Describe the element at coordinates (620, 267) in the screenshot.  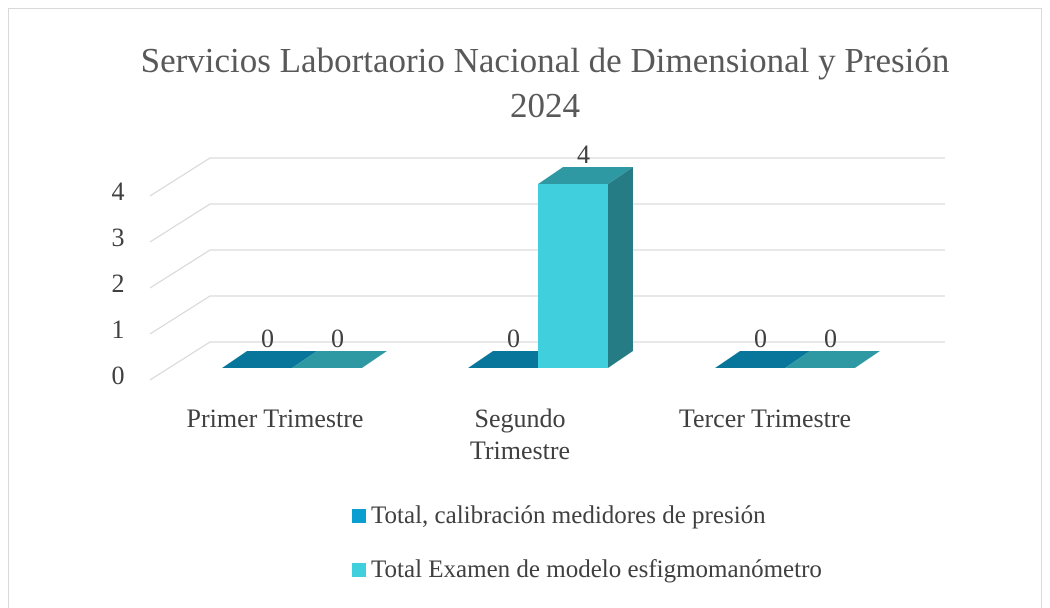
I see `bar-side` at that location.